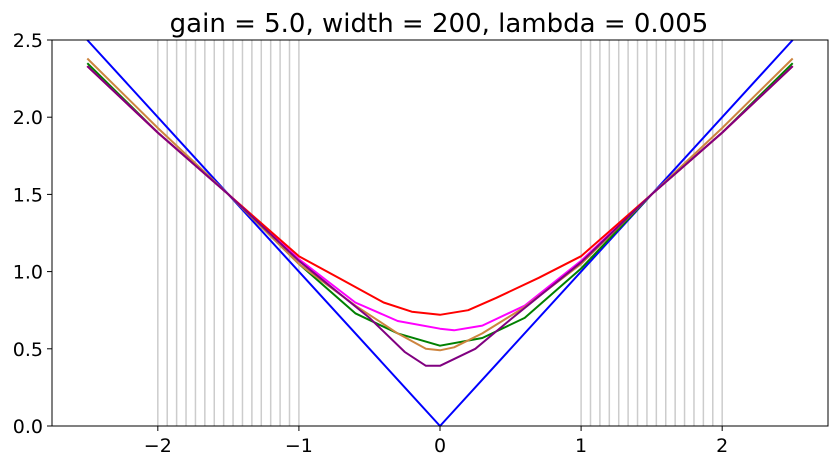  Describe the element at coordinates (158, 446) in the screenshot. I see `x-tick-label: −2` at that location.